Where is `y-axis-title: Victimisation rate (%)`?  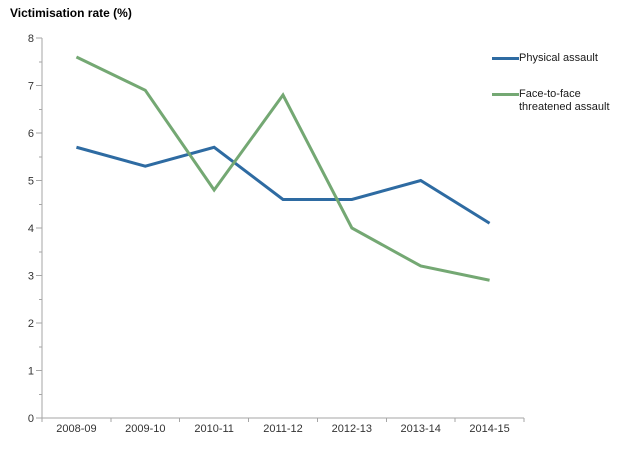 y-axis-title: Victimisation rate (%) is located at coordinates (71, 13).